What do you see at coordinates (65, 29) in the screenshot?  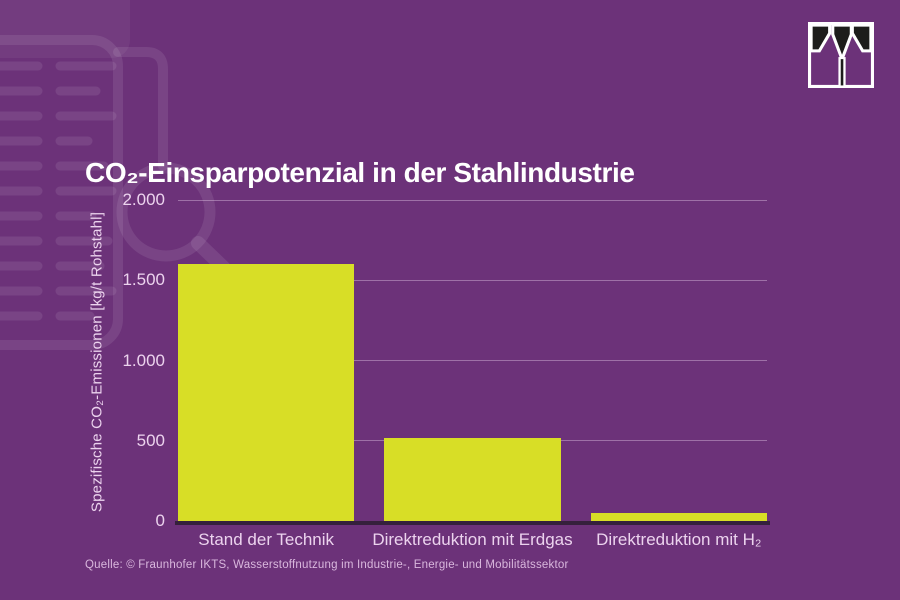 I see `watermark-tab-shape` at bounding box center [65, 29].